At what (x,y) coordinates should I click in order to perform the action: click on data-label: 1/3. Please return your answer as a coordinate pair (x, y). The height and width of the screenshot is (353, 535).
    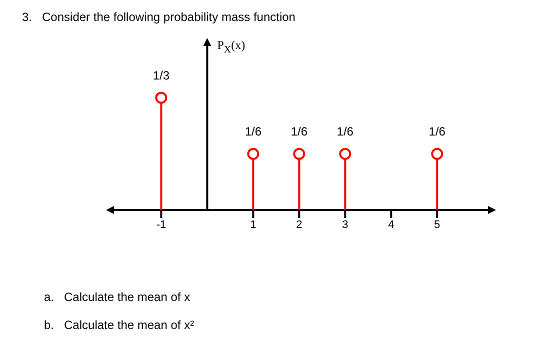
    Looking at the image, I should click on (161, 75).